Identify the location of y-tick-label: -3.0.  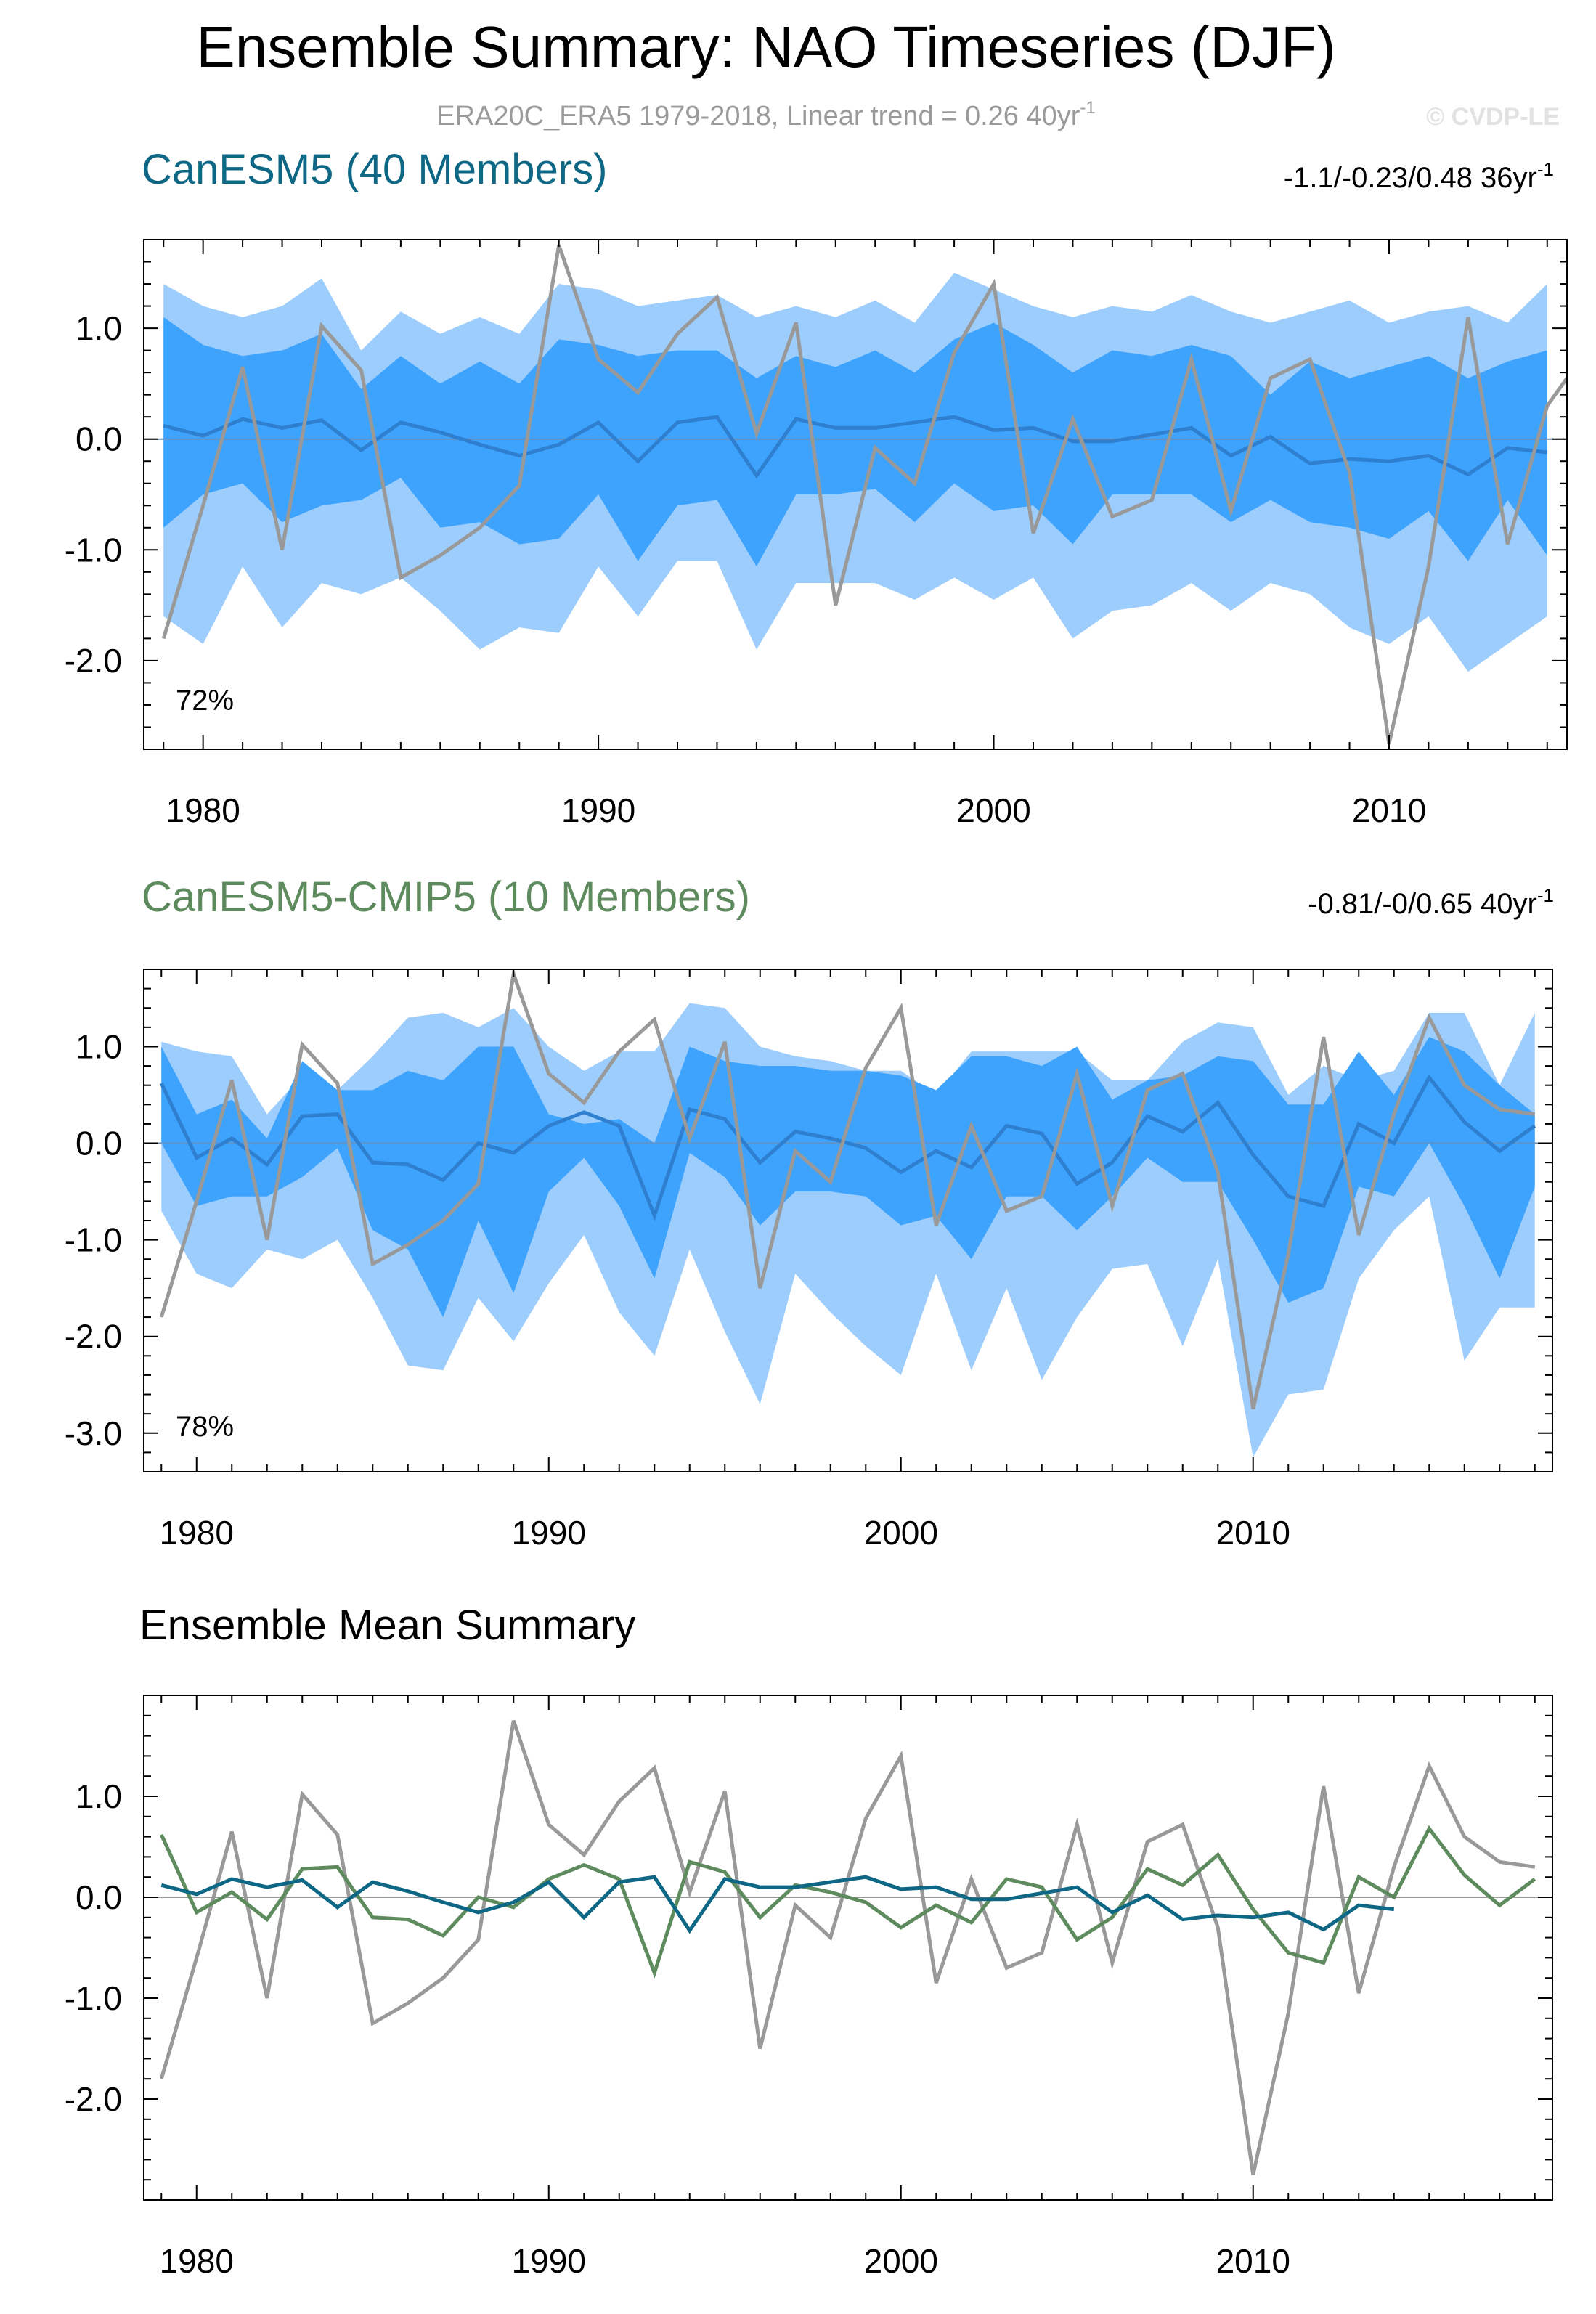
(93, 1433).